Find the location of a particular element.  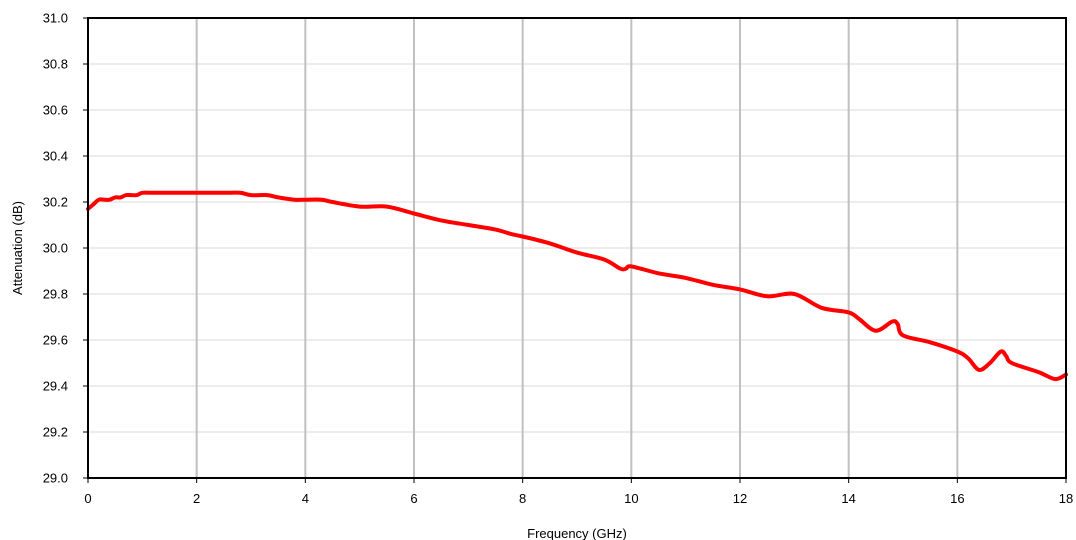

x-tick-label: 18 is located at coordinates (1066, 498).